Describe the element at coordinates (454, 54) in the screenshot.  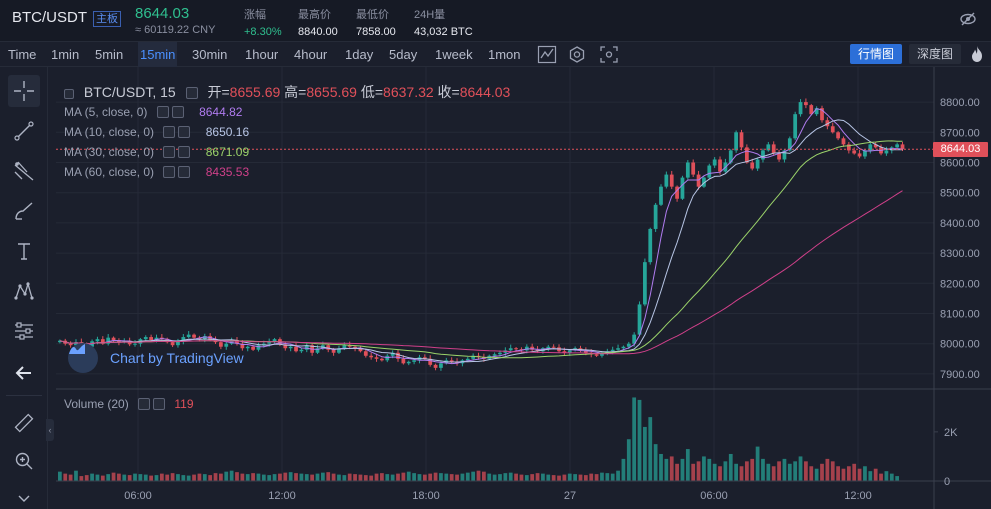
I see `interval-1week: 1week` at that location.